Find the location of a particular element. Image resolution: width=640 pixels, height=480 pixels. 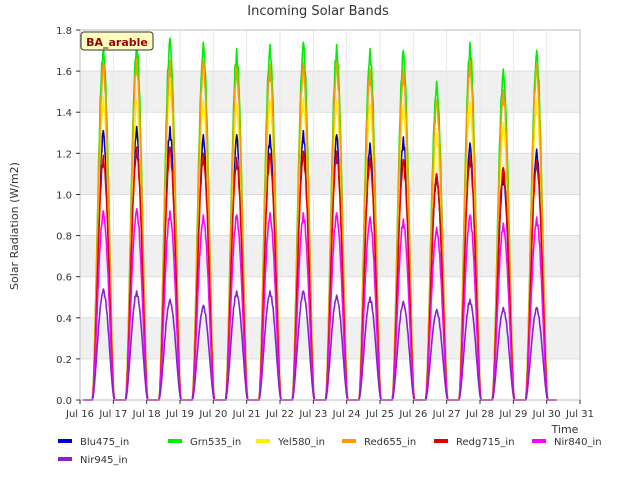

x-tick-label: Jul 26 is located at coordinates (412, 414).